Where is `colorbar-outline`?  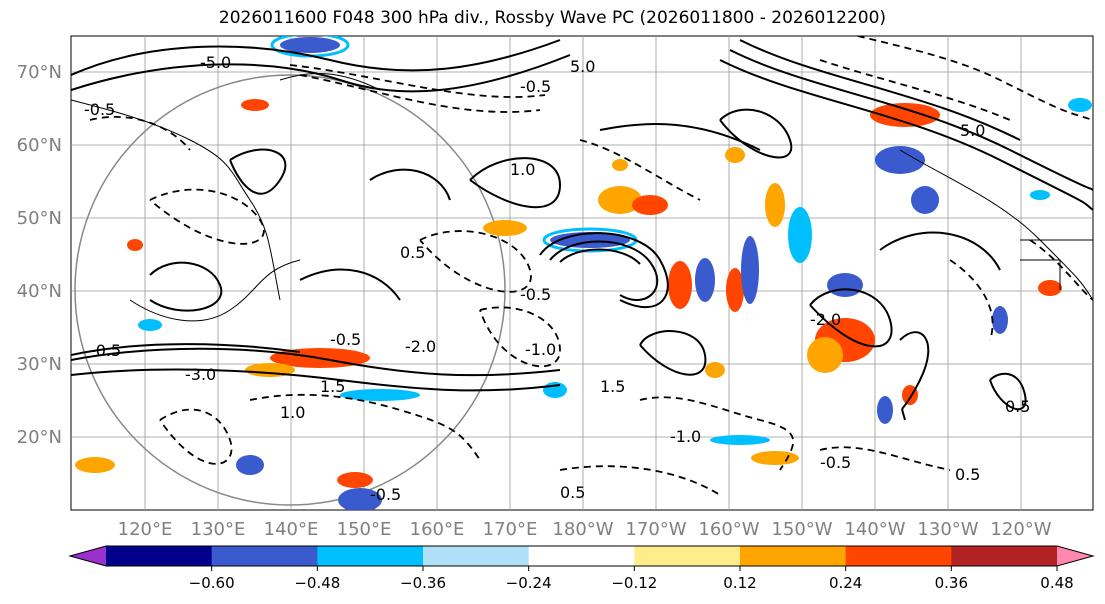
colorbar-outline is located at coordinates (581, 556).